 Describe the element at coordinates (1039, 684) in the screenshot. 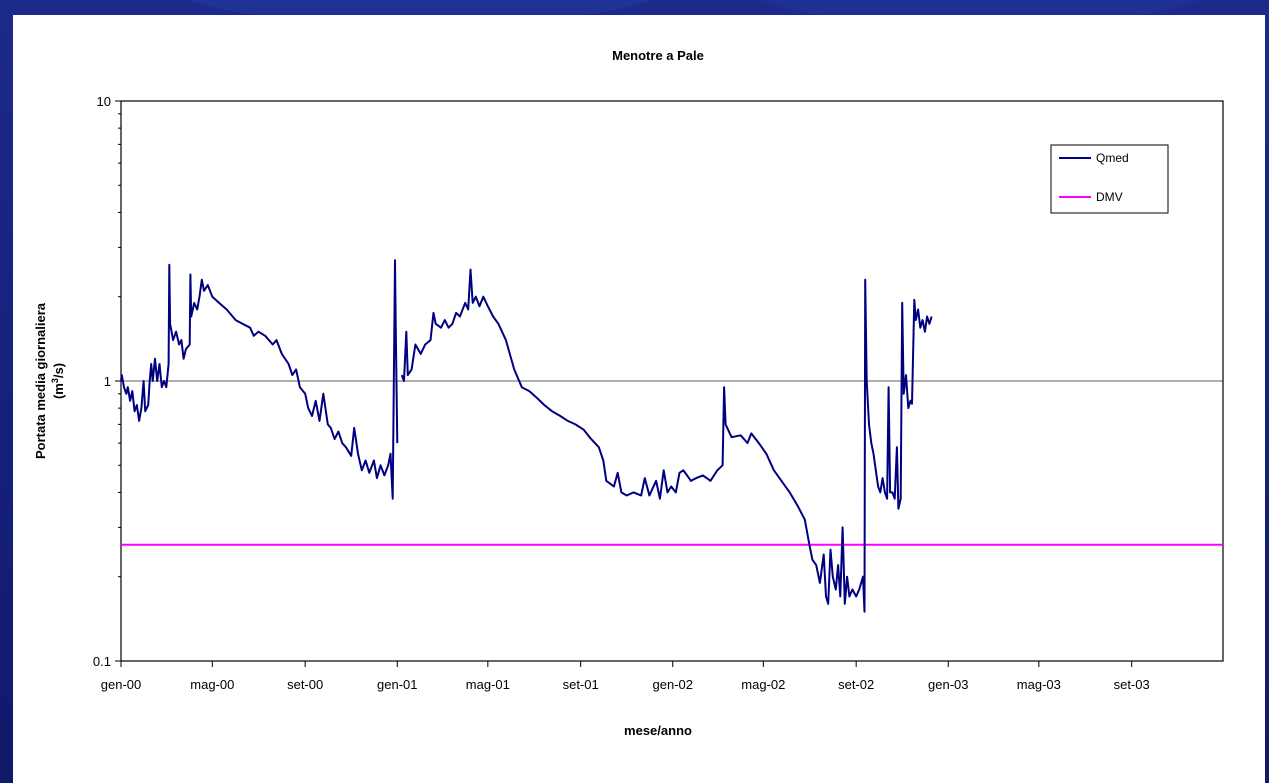

I see `x-tick-label: mag-03` at that location.